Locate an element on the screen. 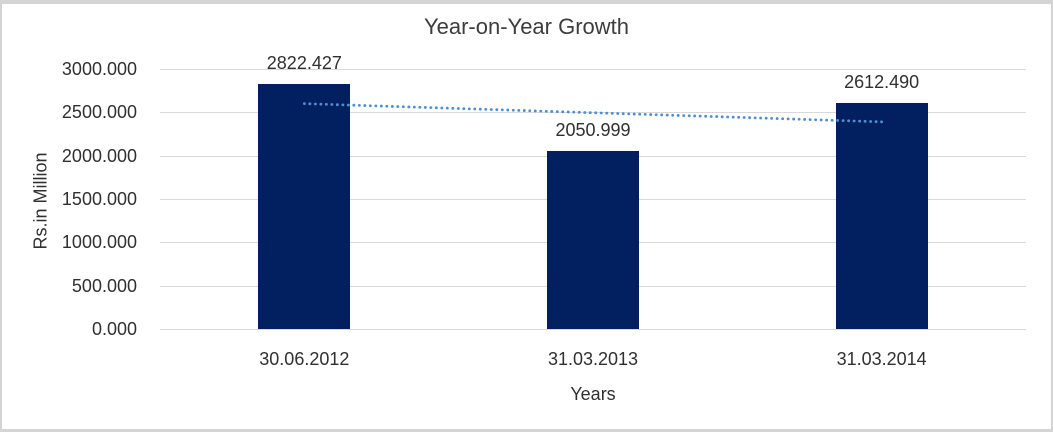 This screenshot has height=432, width=1053. bar-value-label: 2050.999 is located at coordinates (593, 130).